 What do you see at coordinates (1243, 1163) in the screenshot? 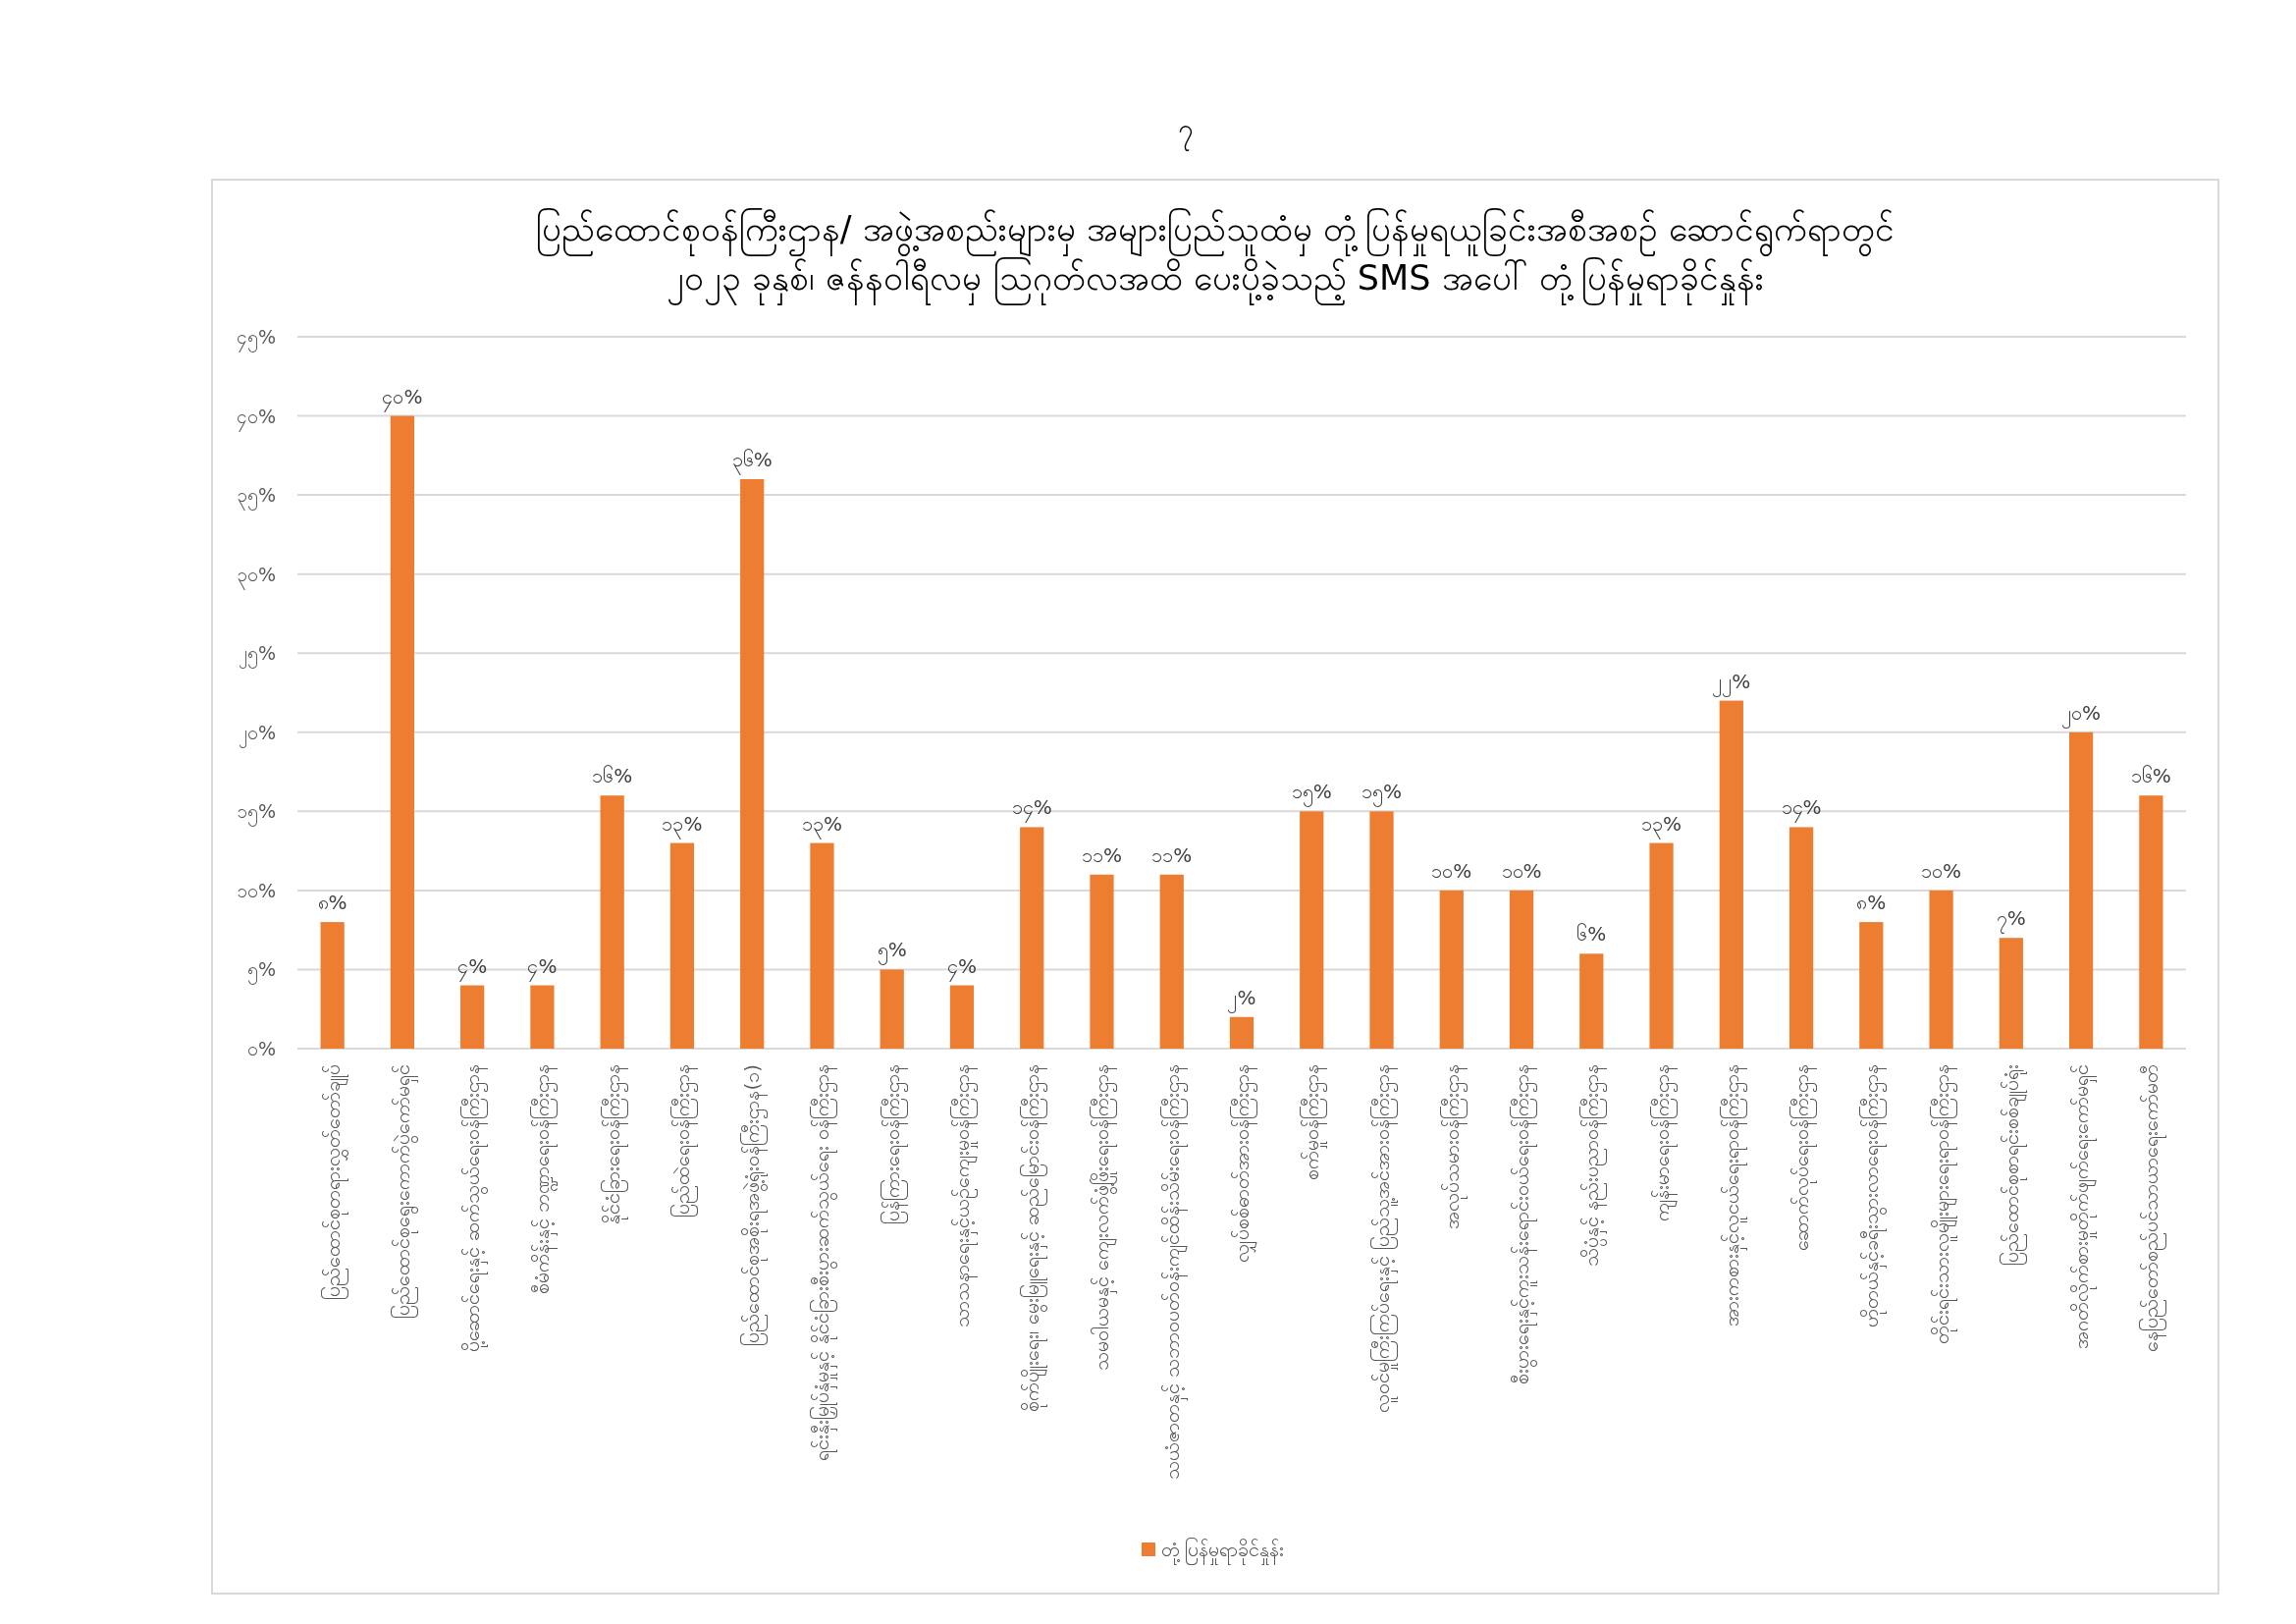
I see `x-tick-label: လျှပ်စစ်ဓာတ်အားဝန်ကြီးဌာန` at bounding box center [1243, 1163].